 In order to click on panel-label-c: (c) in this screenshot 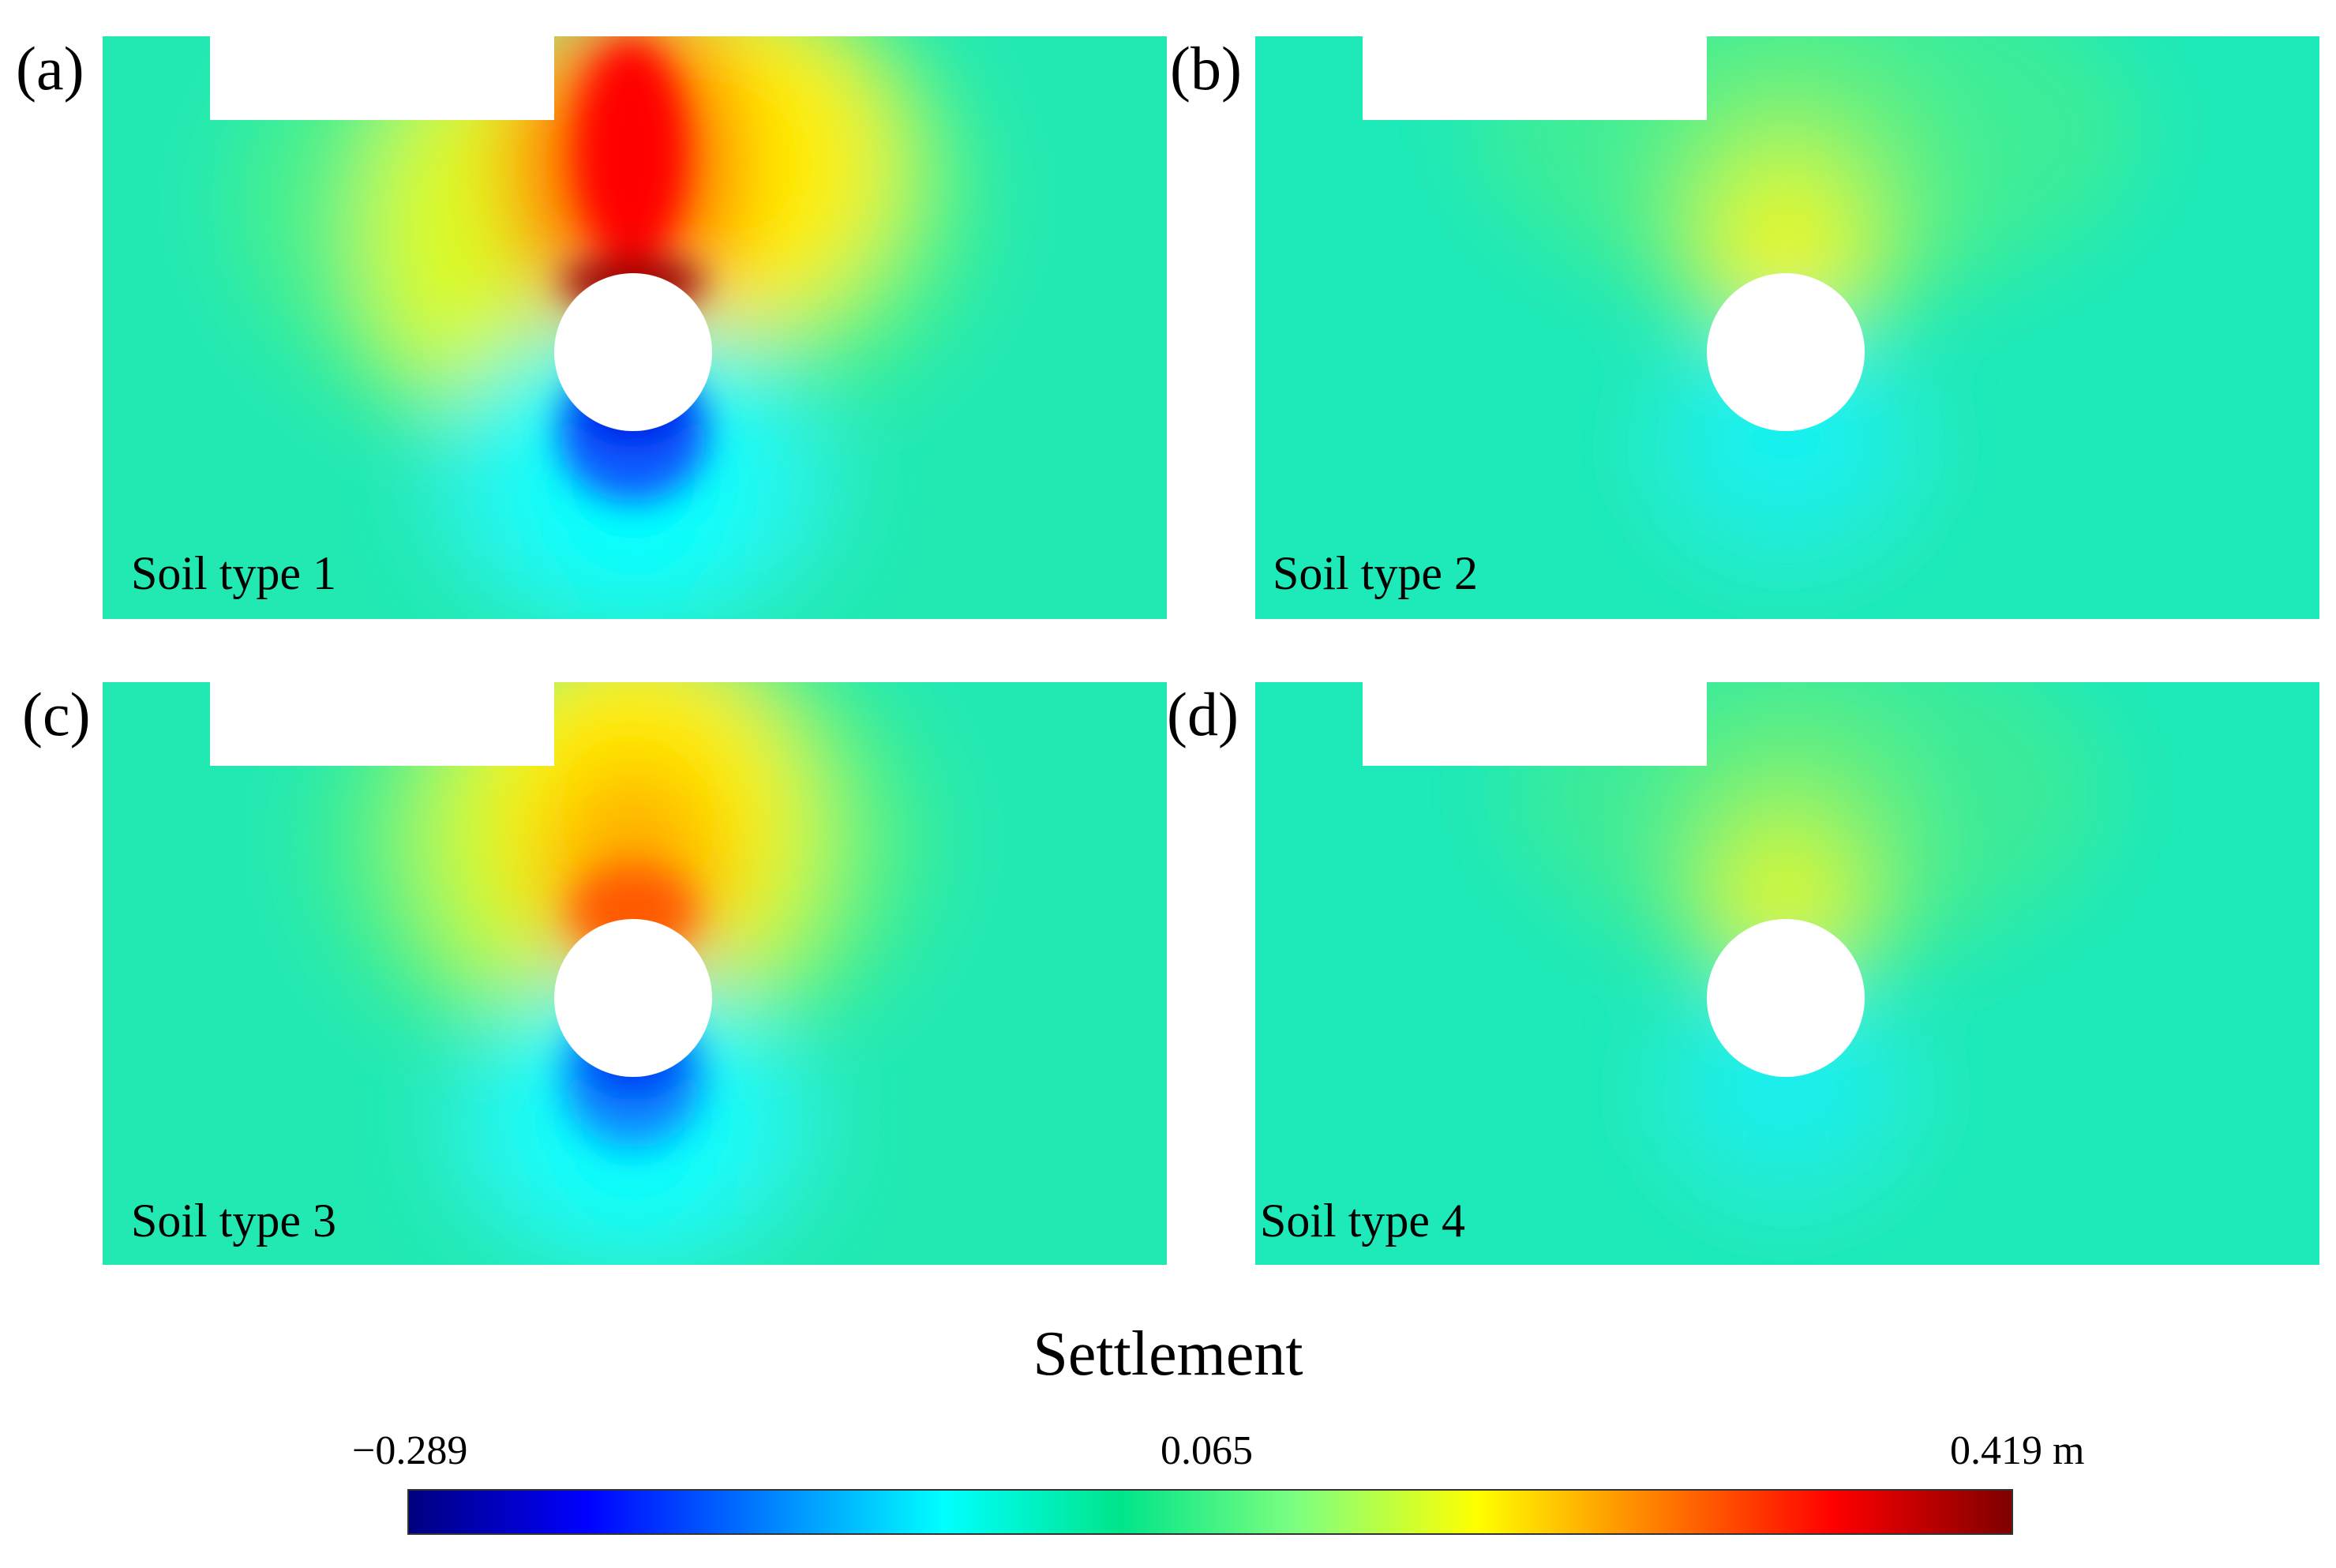, I will do `click(56, 714)`.